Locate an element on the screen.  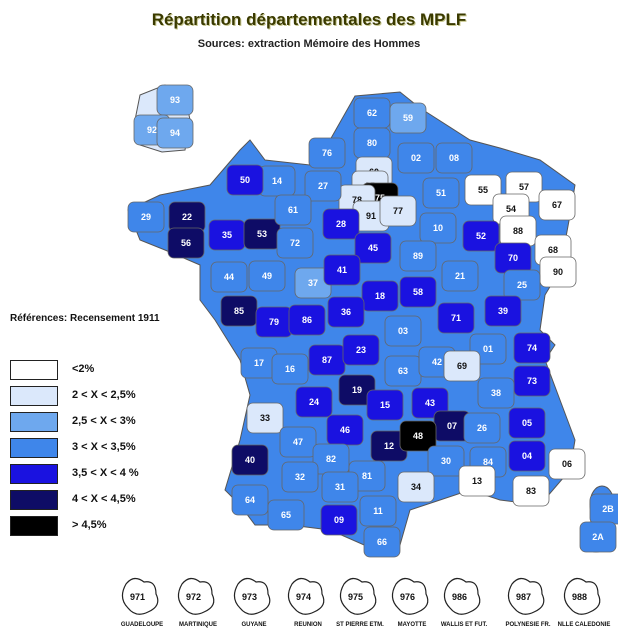
department-code: 90 is located at coordinates (558, 272).